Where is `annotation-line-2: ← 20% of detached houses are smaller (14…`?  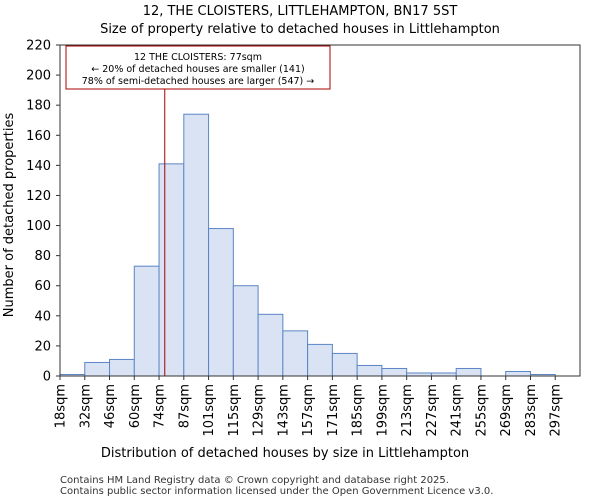
annotation-line-2: ← 20% of detached houses are smaller (14… is located at coordinates (197, 69).